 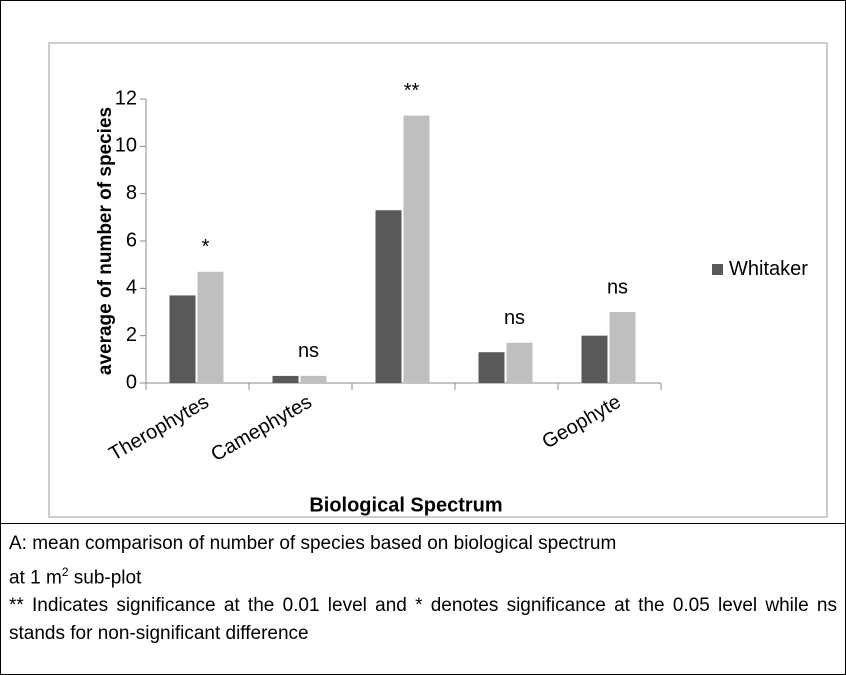 I want to click on y-tick-label: 2, so click(x=131, y=335).